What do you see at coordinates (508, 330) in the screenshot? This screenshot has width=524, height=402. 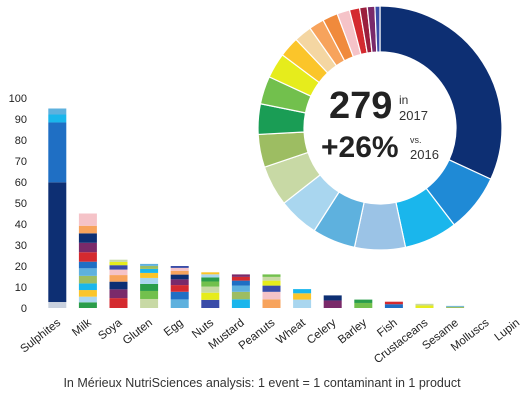 I see `category-label: Lupin` at bounding box center [508, 330].